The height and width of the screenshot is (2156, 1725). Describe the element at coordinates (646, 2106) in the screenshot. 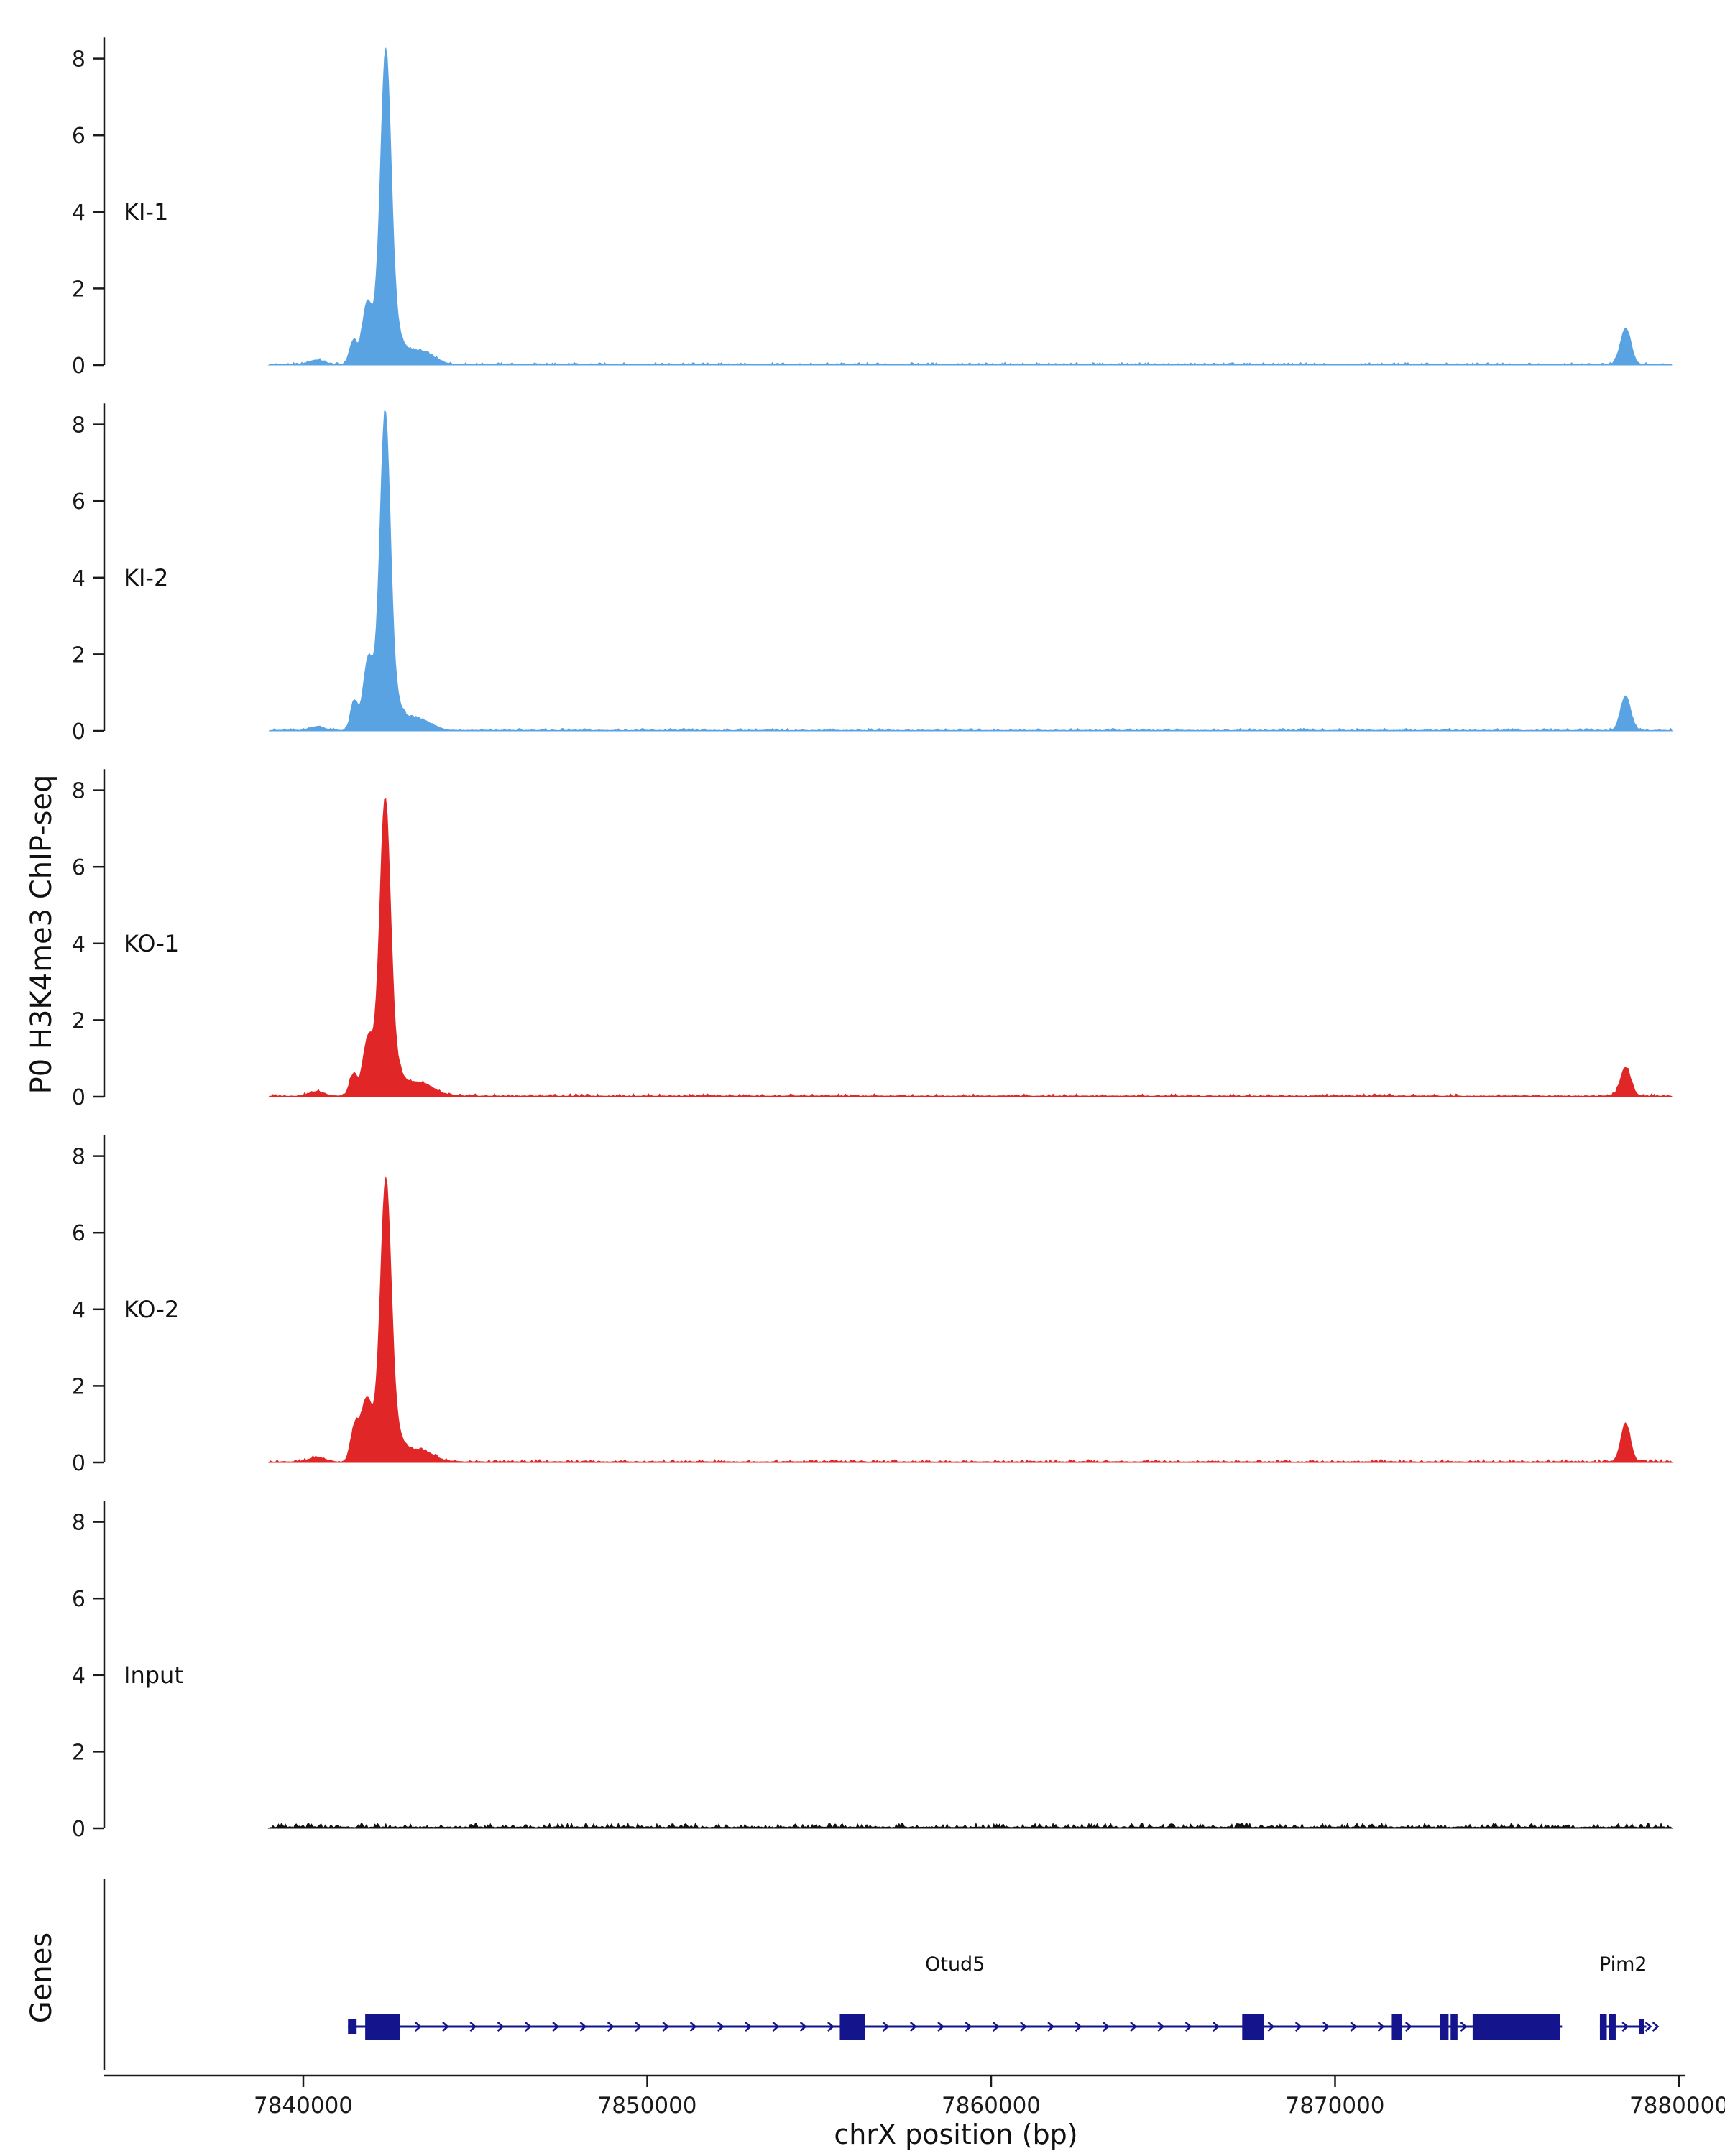

I see `x-tick-label: 7850000` at that location.